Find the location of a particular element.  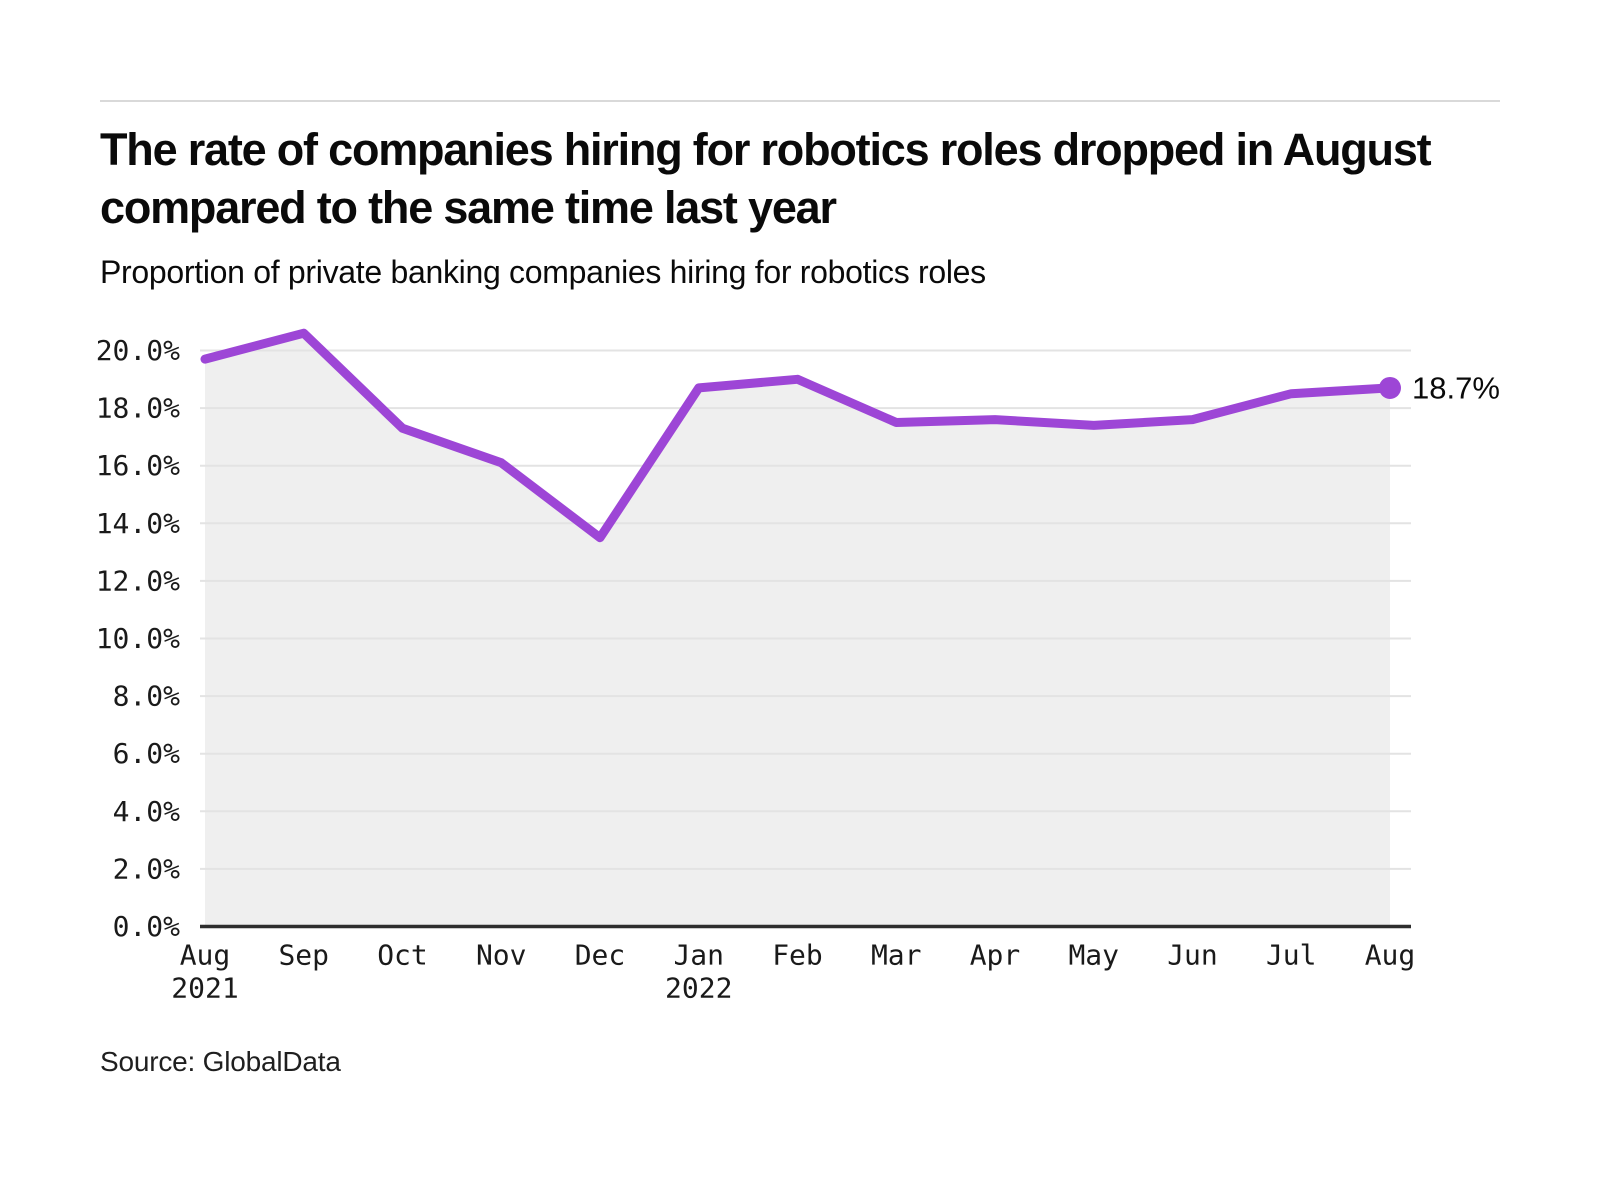

y-tick-label: 20.0% is located at coordinates (138, 350).